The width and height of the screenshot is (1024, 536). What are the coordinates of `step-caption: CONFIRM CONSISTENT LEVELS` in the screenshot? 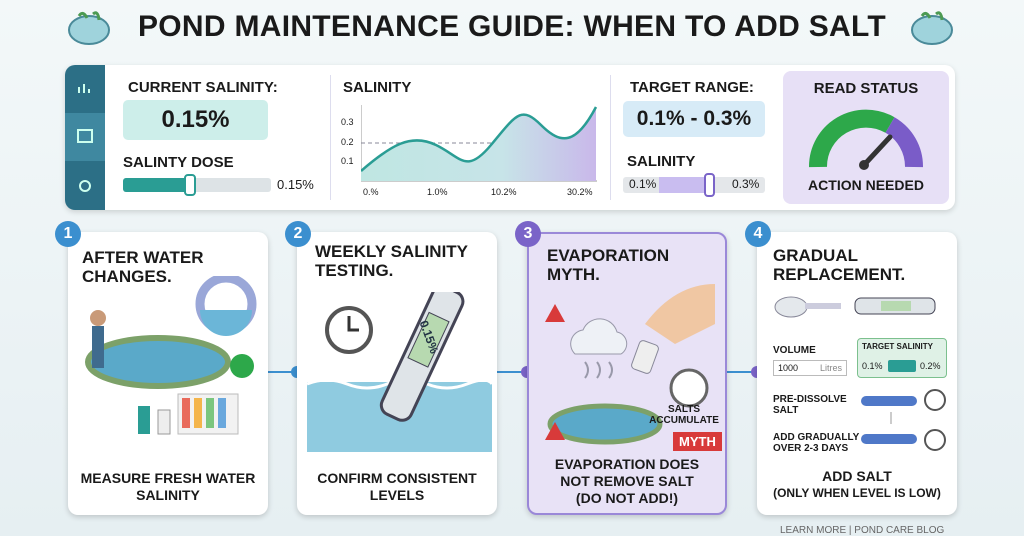 It's located at (397, 486).